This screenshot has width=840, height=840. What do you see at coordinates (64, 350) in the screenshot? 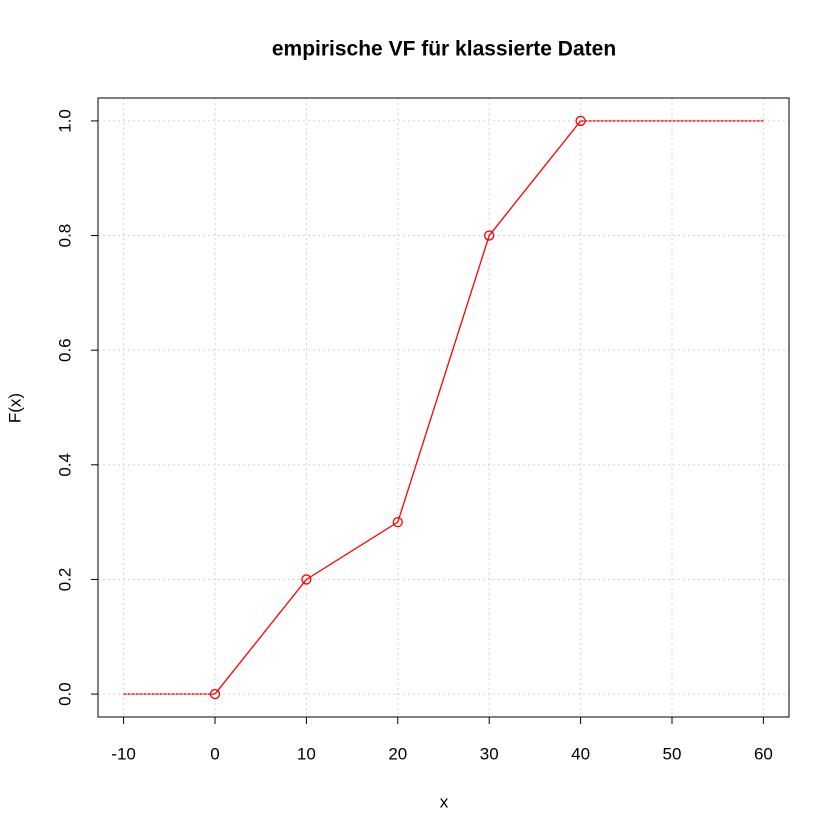
I see `y-tick-label: 0.6` at bounding box center [64, 350].